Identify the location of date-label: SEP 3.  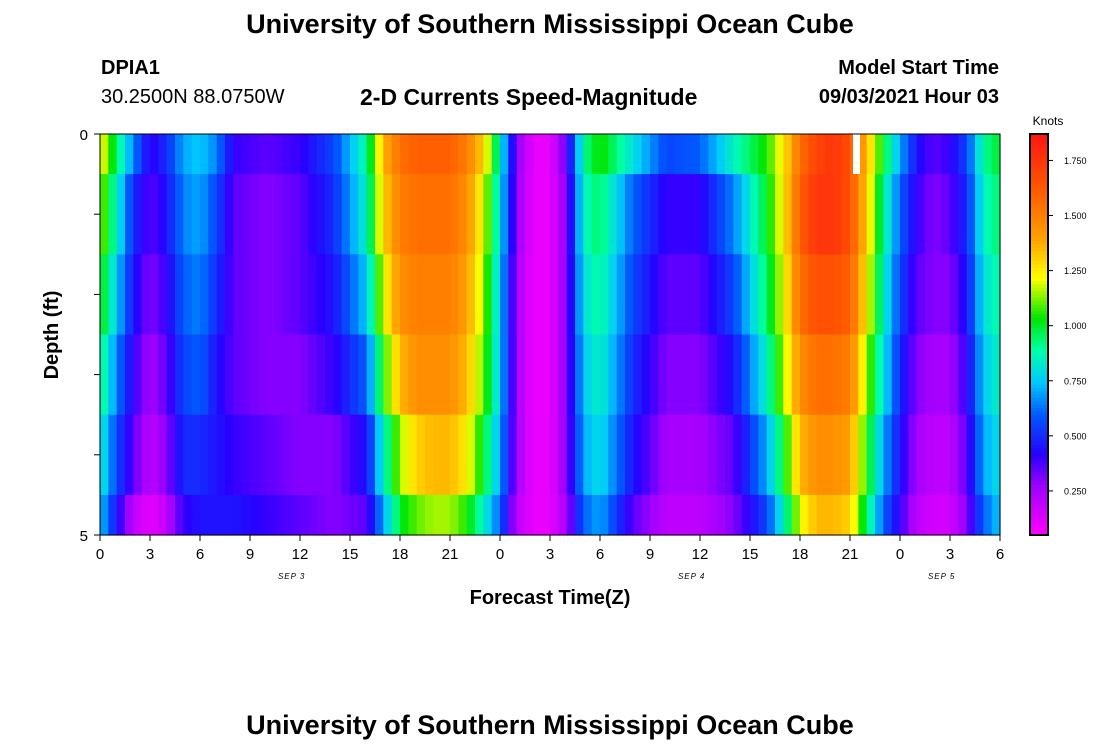
(291, 576).